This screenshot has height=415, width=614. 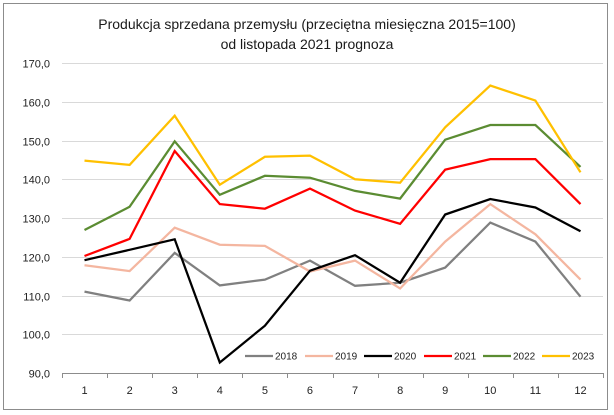 What do you see at coordinates (310, 391) in the screenshot?
I see `x-tick-label: 6` at bounding box center [310, 391].